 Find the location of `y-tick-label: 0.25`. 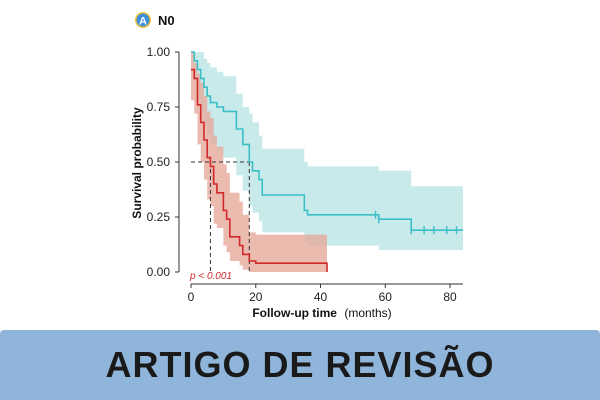

y-tick-label: 0.25 is located at coordinates (159, 217).